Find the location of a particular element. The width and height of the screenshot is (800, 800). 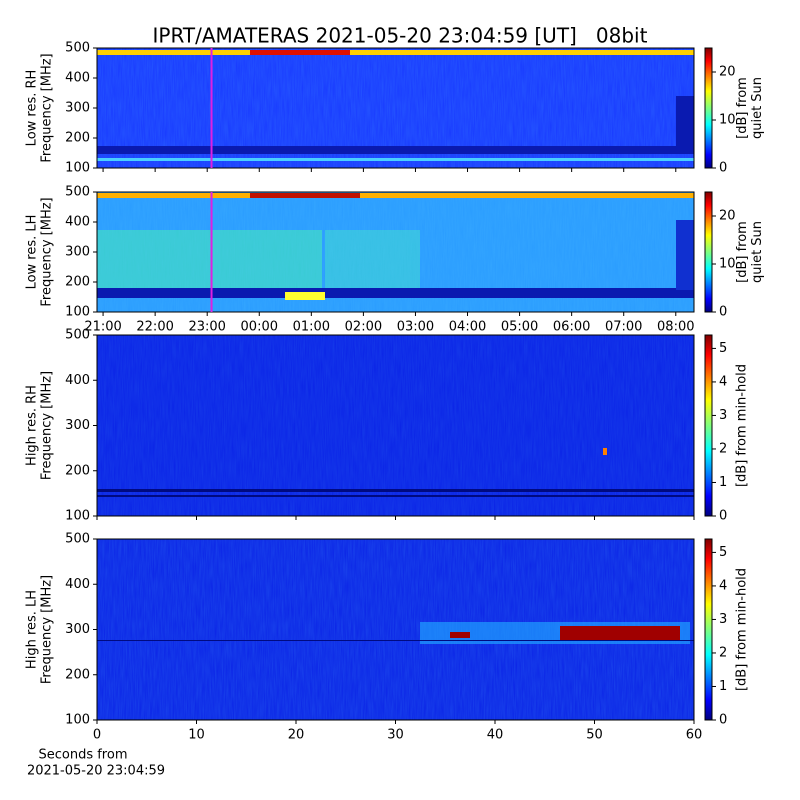

x-tick-label: 21:00 is located at coordinates (102, 327).